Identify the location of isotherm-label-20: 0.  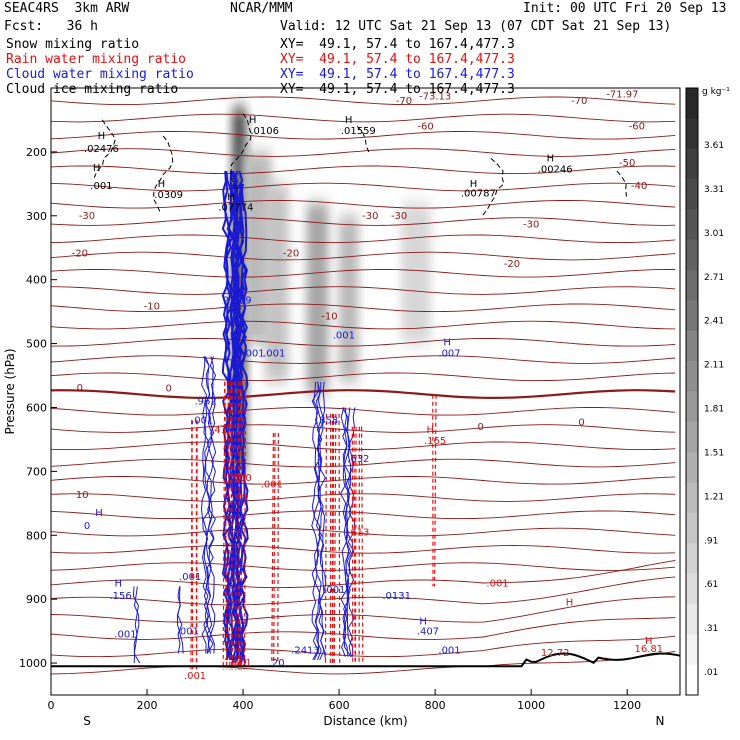
(581, 422).